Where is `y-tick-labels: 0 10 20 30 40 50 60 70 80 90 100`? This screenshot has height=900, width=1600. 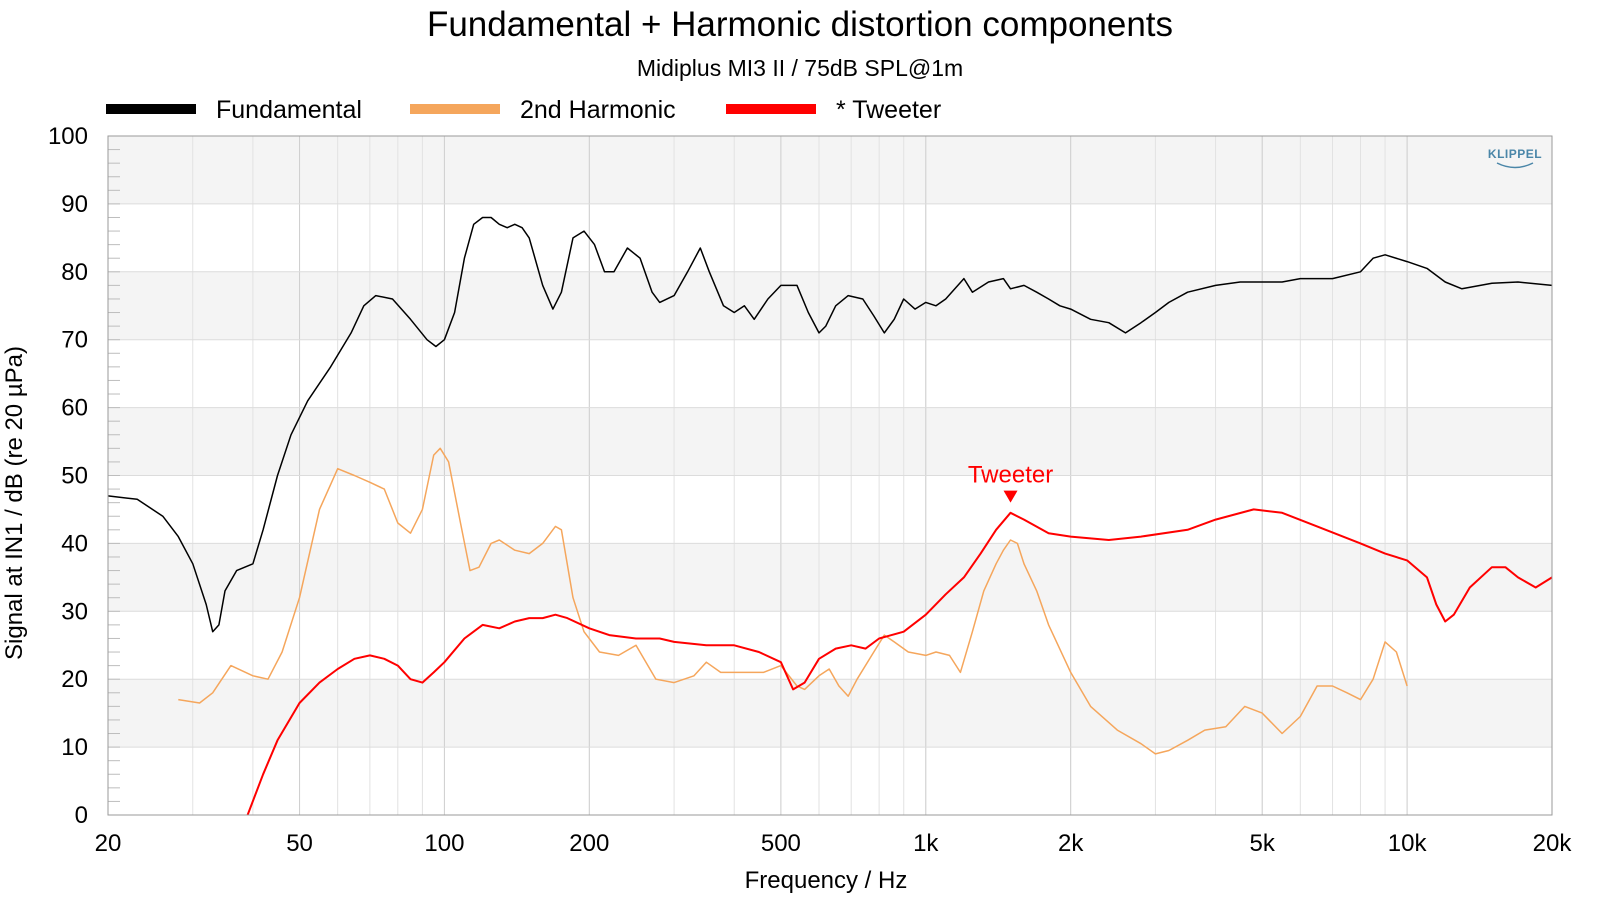
y-tick-labels: 0 10 20 30 40 50 60 70 80 90 100 is located at coordinates (68, 476).